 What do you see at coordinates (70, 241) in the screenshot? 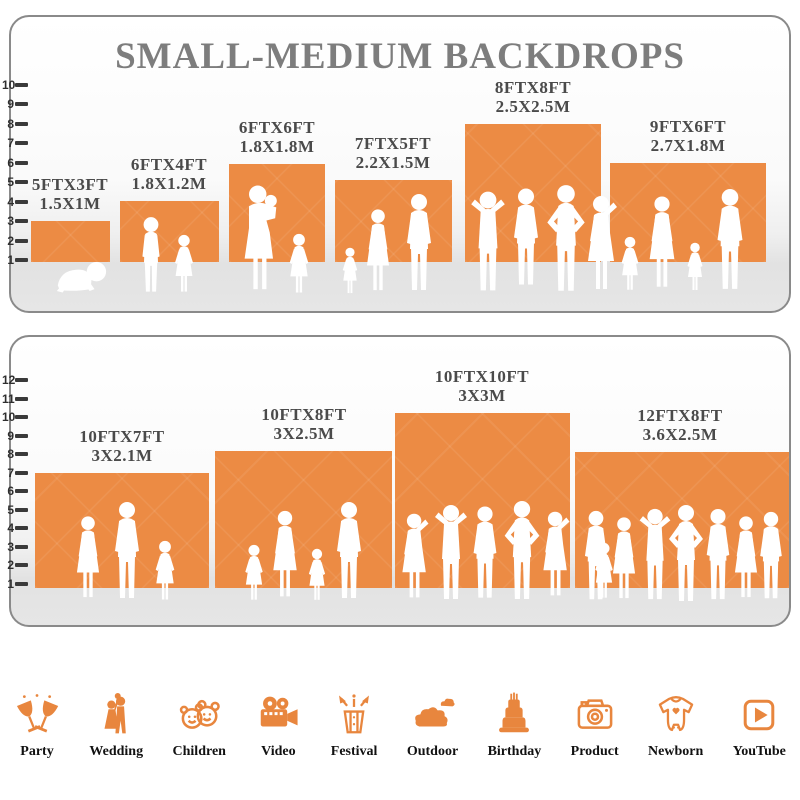
I see `backdrop-5x3ft` at bounding box center [70, 241].